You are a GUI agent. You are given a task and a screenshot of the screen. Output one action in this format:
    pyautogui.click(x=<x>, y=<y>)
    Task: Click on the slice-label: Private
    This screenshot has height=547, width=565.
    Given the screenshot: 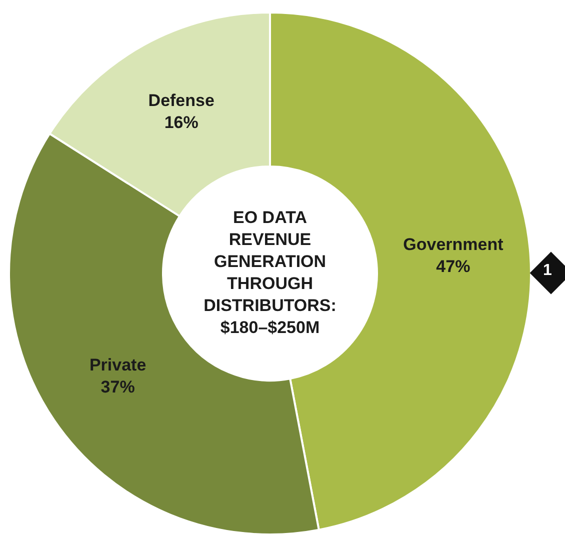 What is the action you would take?
    pyautogui.click(x=117, y=365)
    